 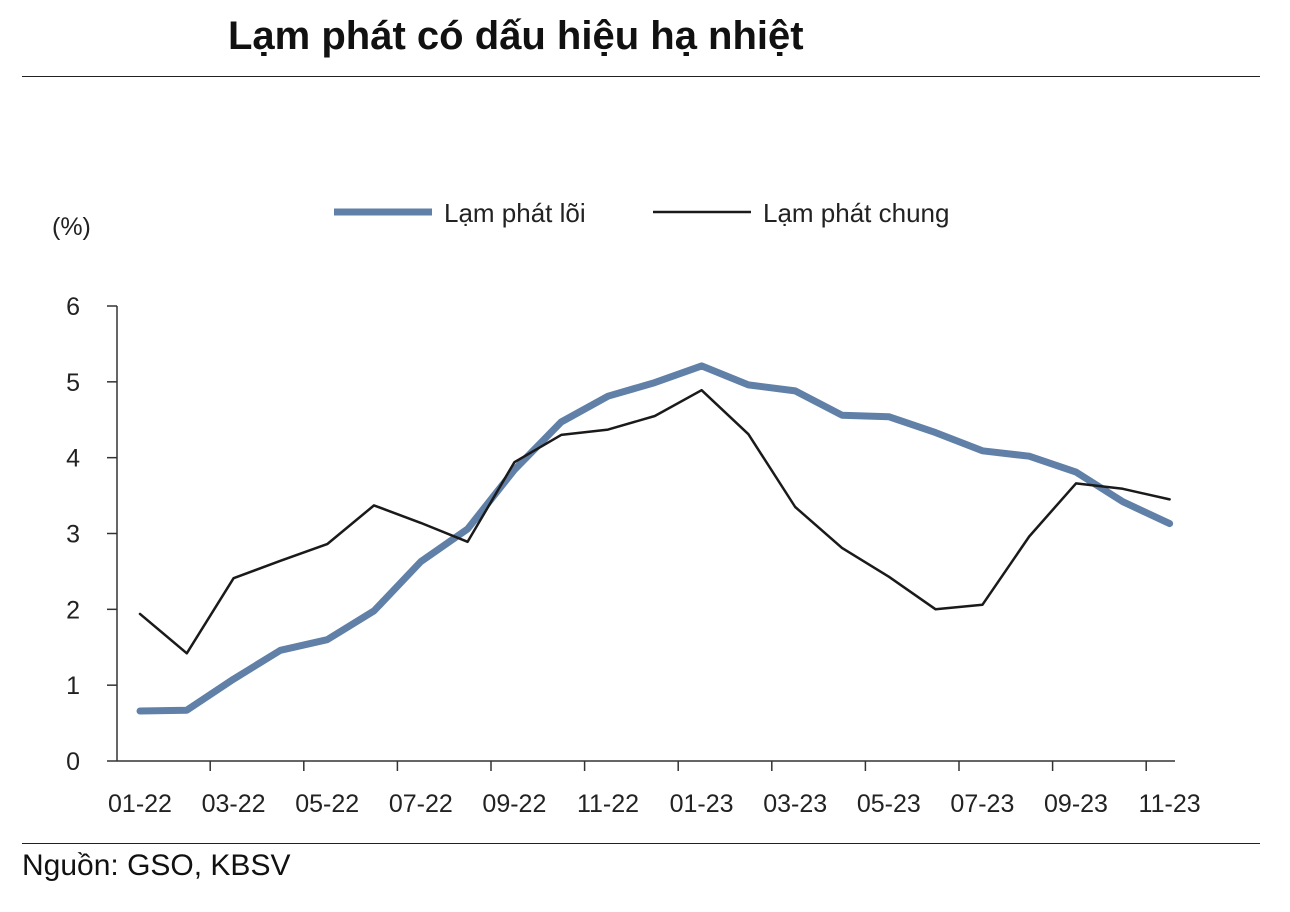 What do you see at coordinates (421, 804) in the screenshot?
I see `x-tick-label: 07-22` at bounding box center [421, 804].